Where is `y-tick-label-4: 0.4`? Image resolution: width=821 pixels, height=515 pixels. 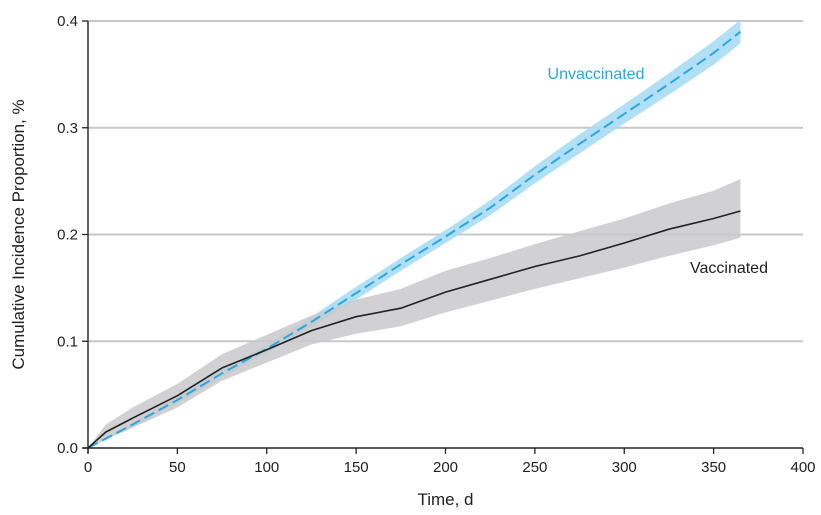 y-tick-label-4: 0.4 is located at coordinates (67, 21).